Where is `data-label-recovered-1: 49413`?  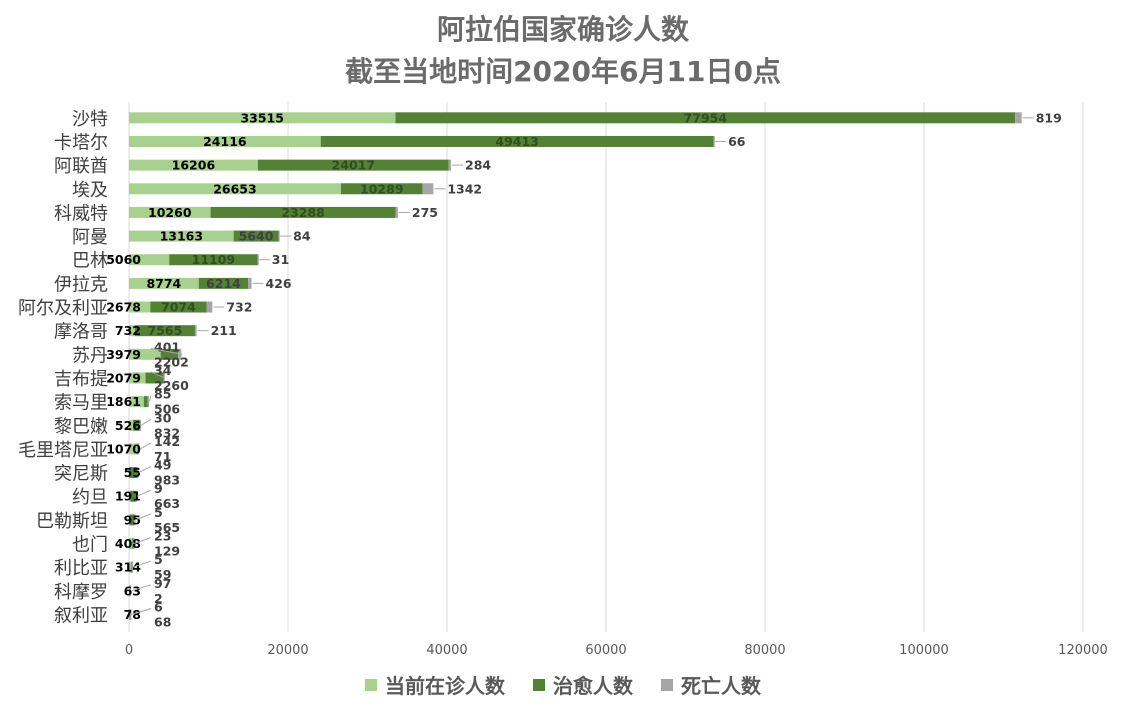 data-label-recovered-1: 49413 is located at coordinates (517, 141).